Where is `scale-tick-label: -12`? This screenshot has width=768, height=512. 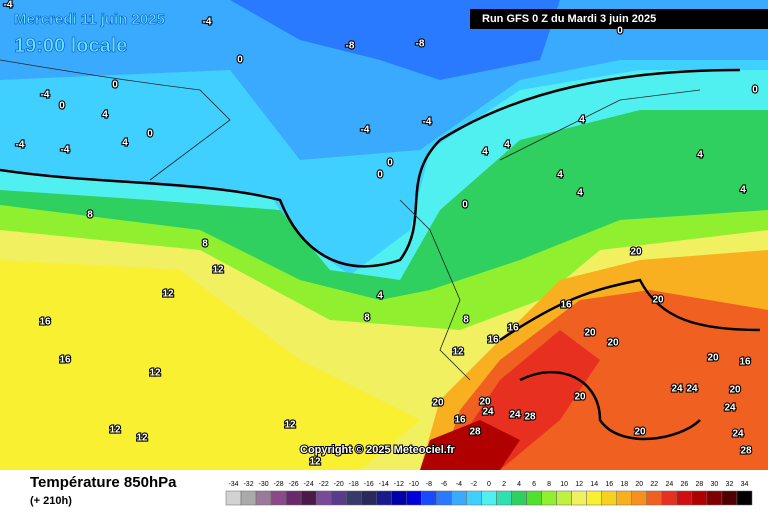 scale-tick-label: -12 is located at coordinates (399, 484).